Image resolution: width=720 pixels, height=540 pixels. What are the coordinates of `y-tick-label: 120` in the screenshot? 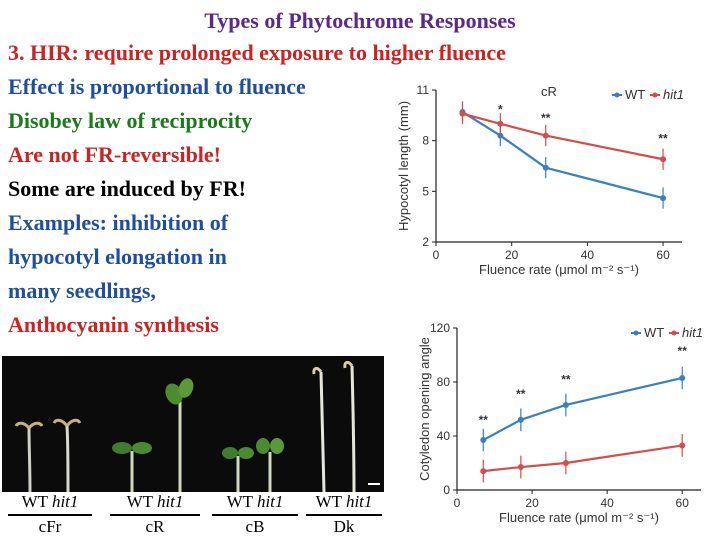 It's located at (440, 328).